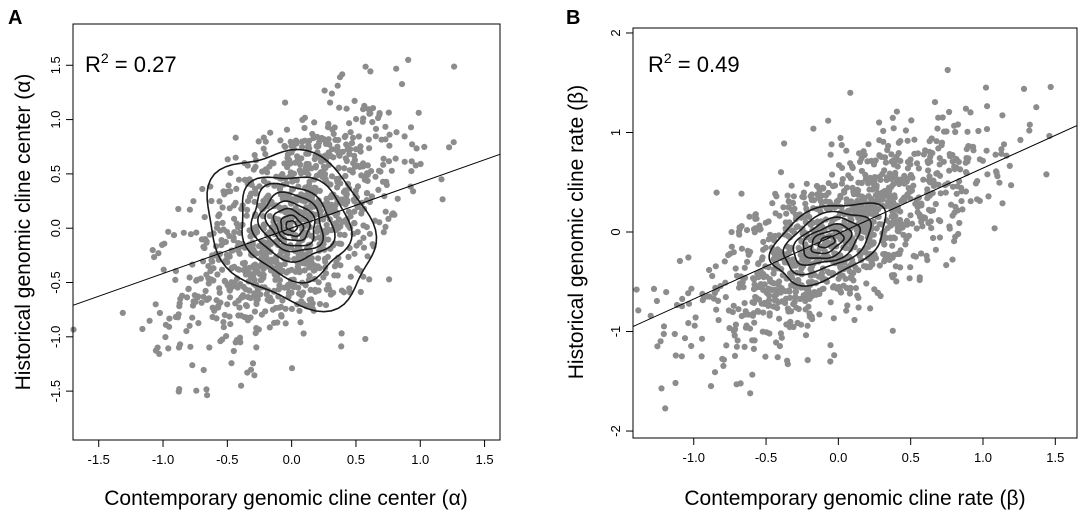 This screenshot has width=1078, height=514. I want to click on panel-b-r2-value: = 0.49, so click(706, 64).